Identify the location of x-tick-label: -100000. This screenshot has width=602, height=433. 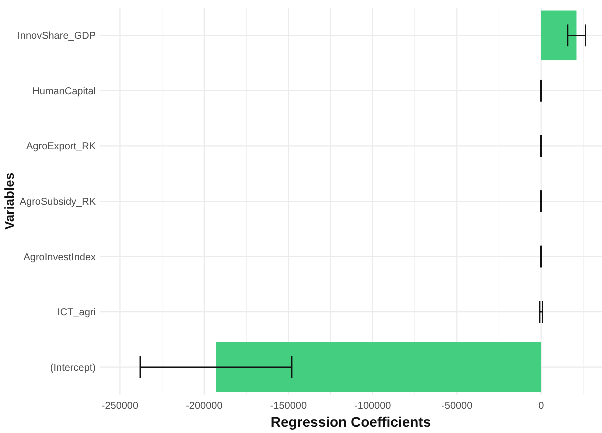
(373, 406).